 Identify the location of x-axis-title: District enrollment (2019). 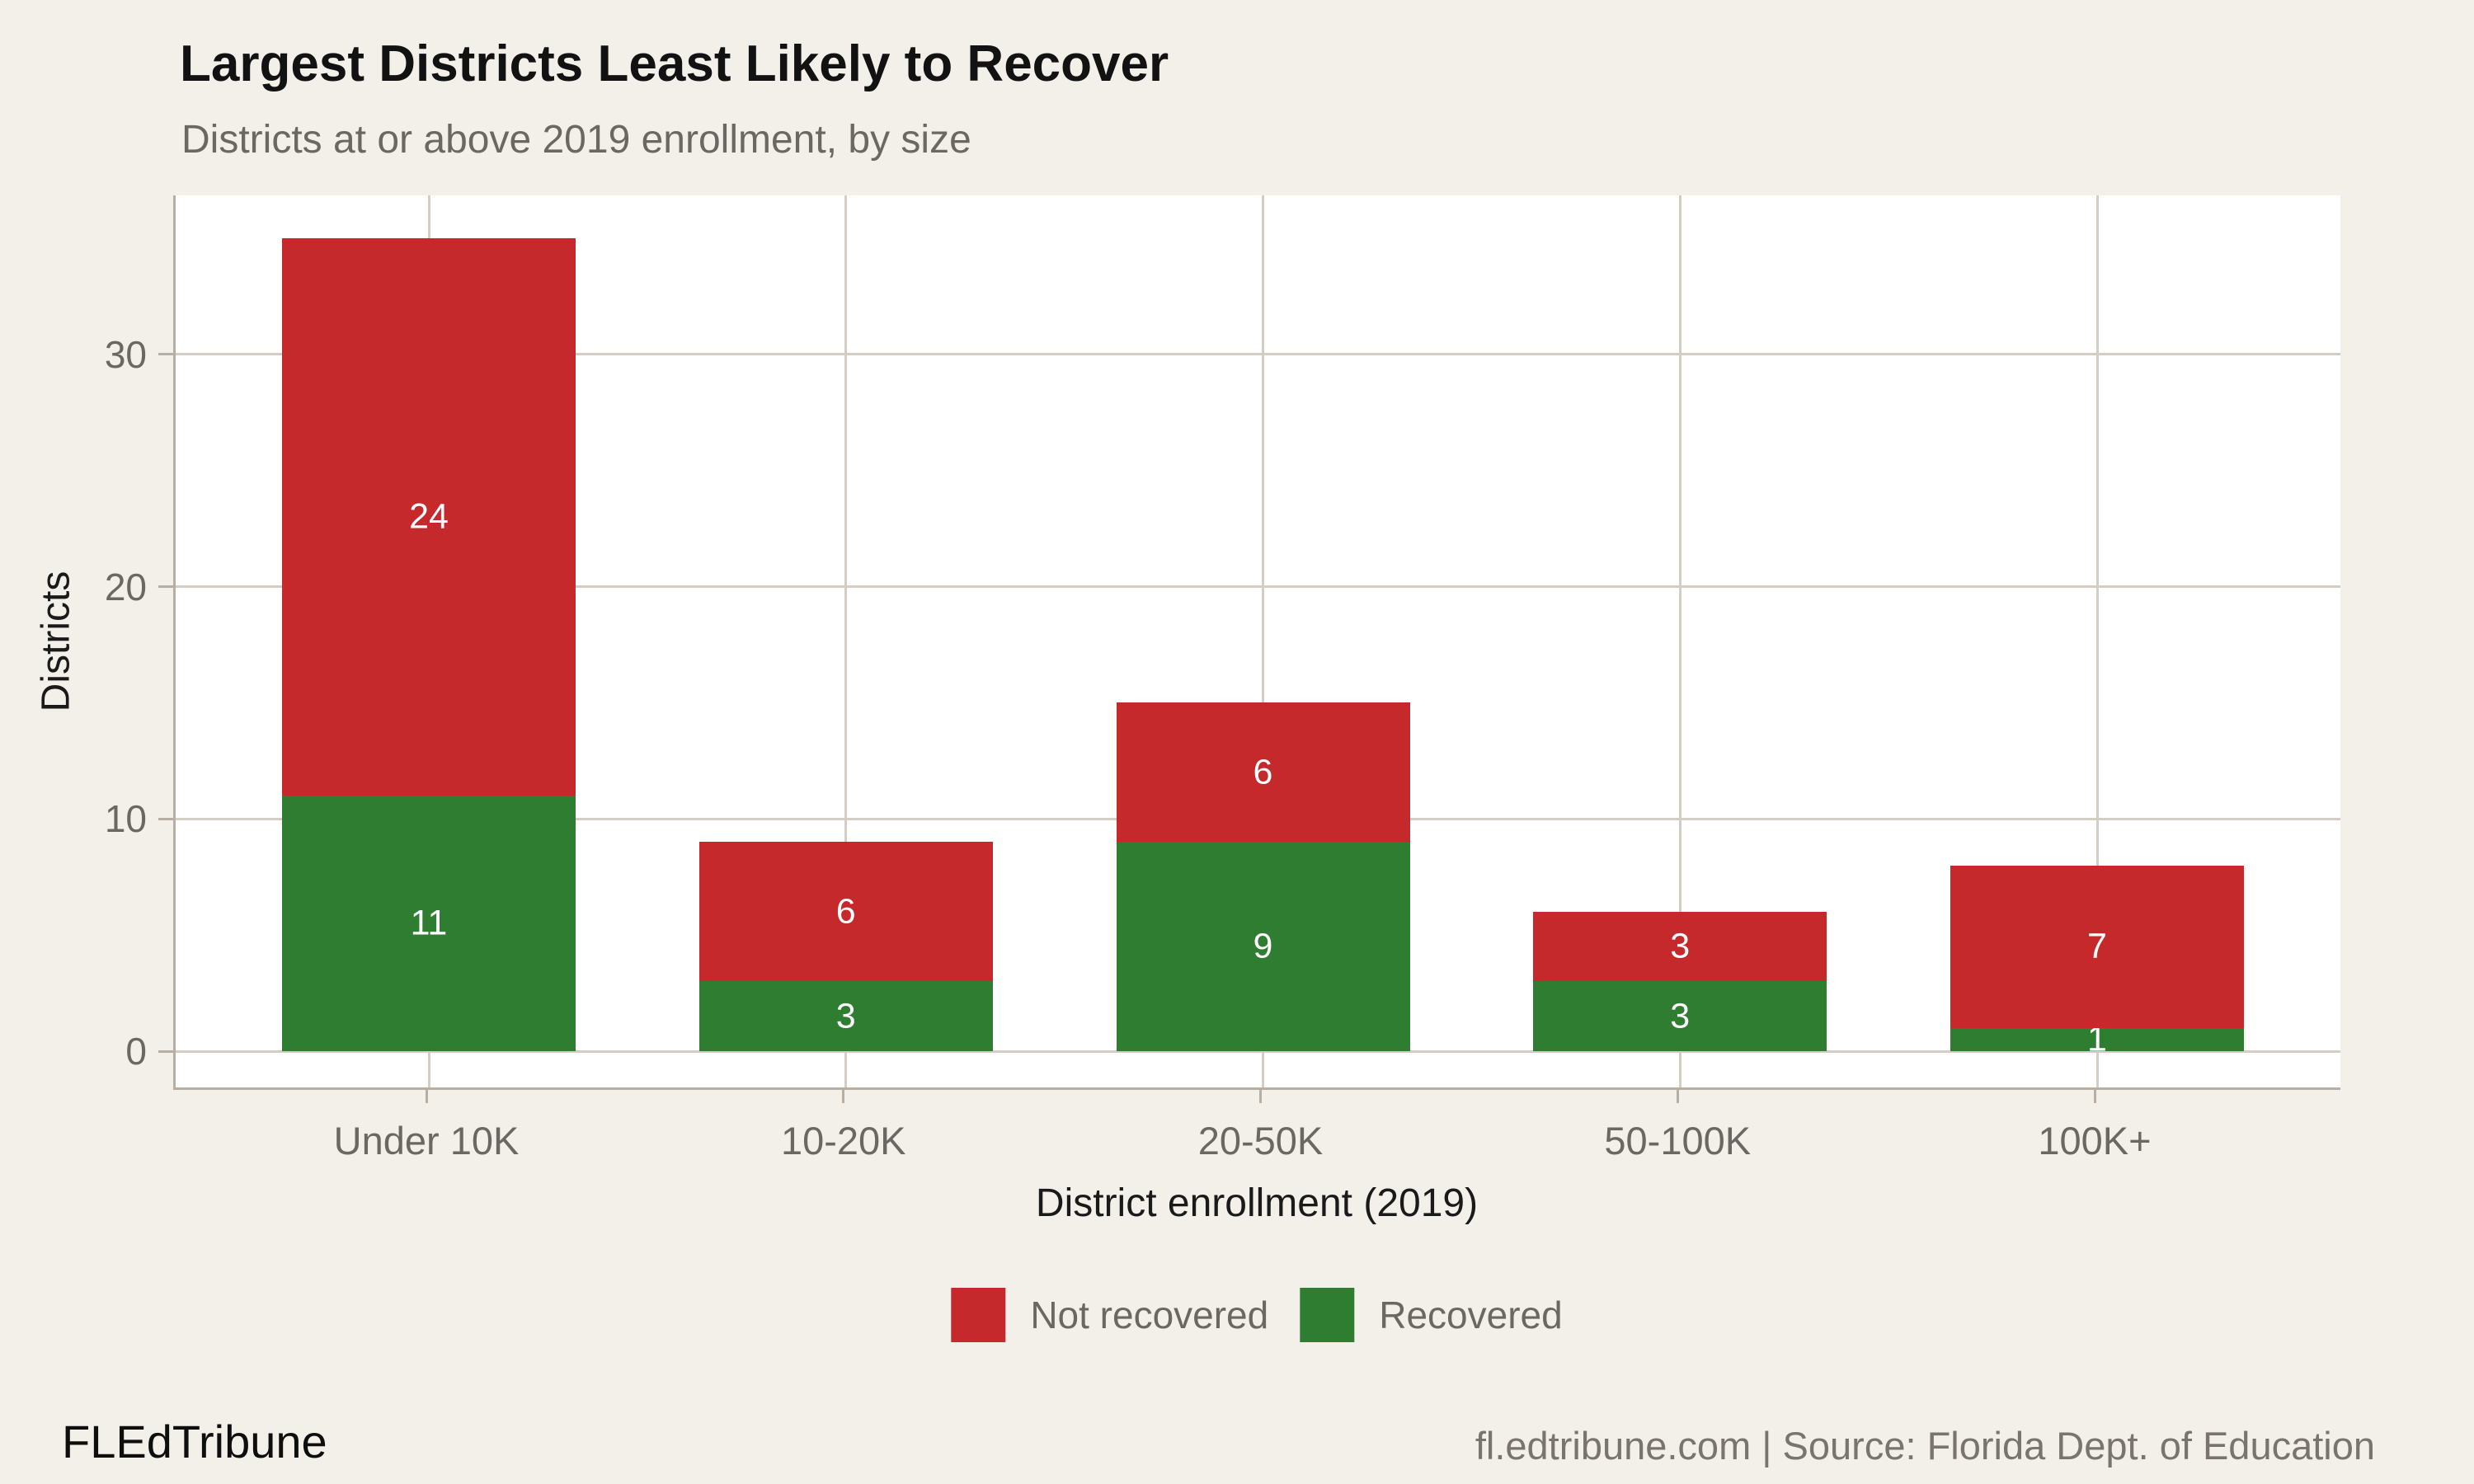
(1257, 1203).